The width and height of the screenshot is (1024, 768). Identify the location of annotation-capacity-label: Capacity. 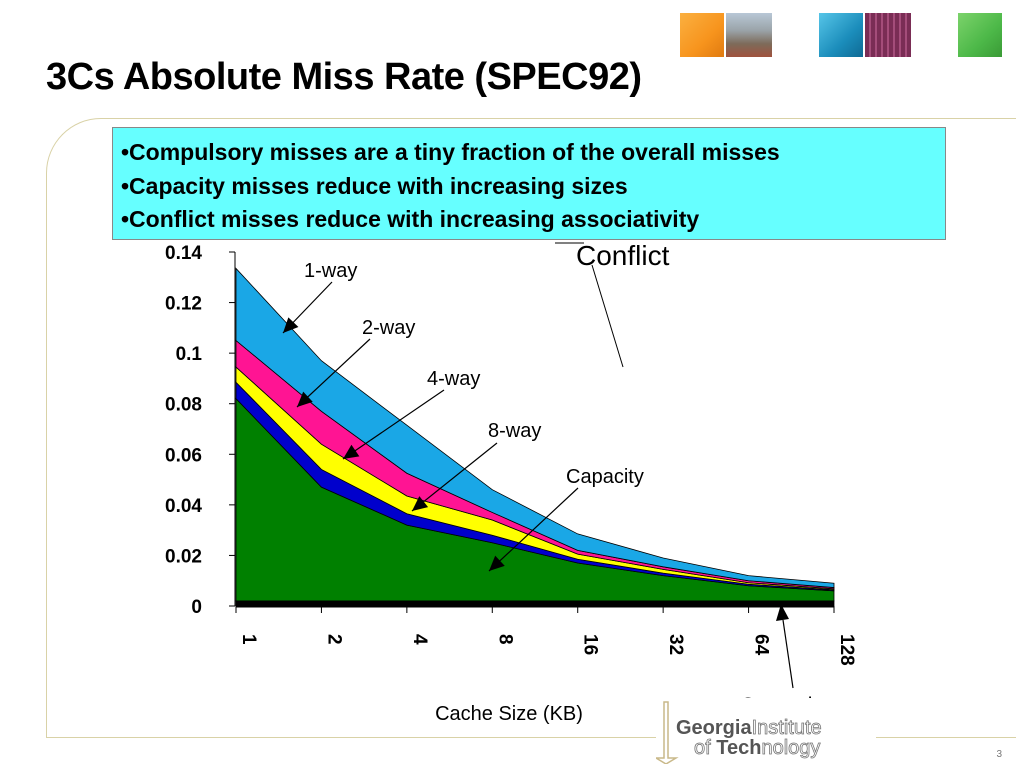
(605, 477).